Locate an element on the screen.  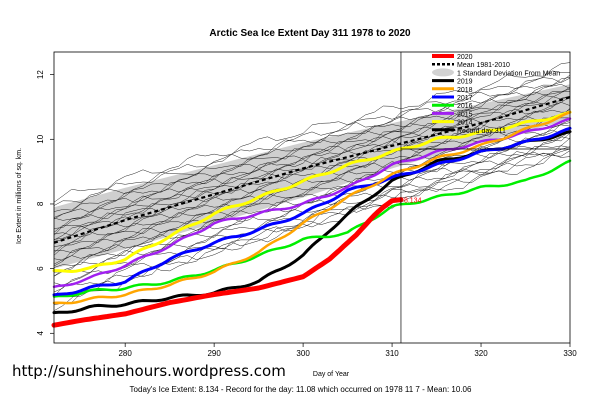
legend-label: 2019 is located at coordinates (465, 82).